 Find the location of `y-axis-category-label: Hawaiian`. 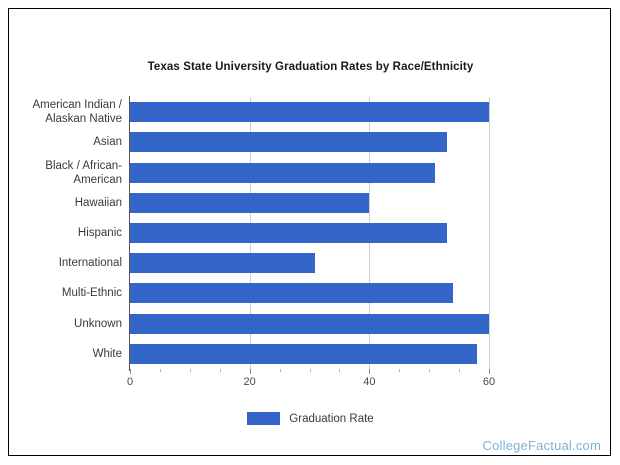

y-axis-category-label: Hawaiian is located at coordinates (98, 202).